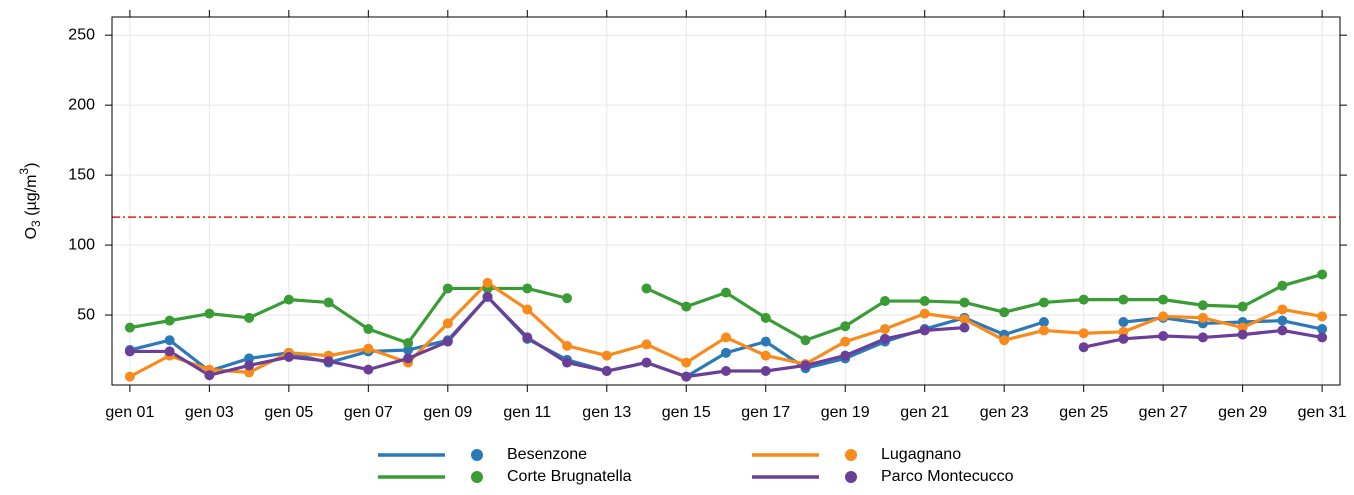 The width and height of the screenshot is (1354, 495). What do you see at coordinates (606, 412) in the screenshot?
I see `x-tick-label: gen 13` at bounding box center [606, 412].